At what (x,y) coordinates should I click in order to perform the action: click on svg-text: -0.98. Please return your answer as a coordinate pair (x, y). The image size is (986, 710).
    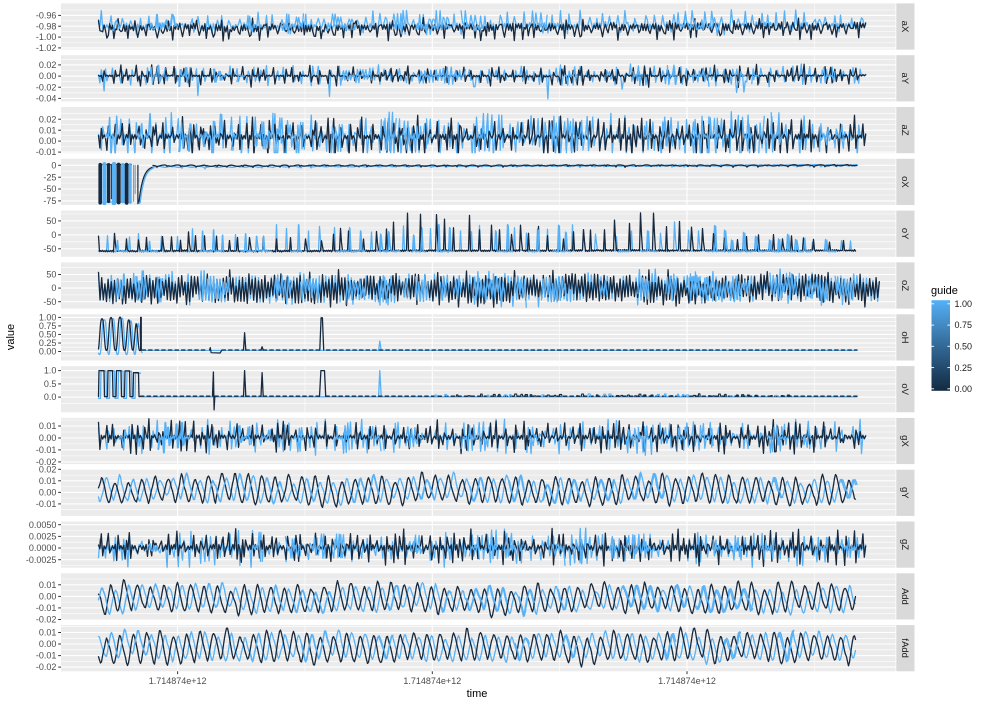
    Looking at the image, I should click on (46, 26).